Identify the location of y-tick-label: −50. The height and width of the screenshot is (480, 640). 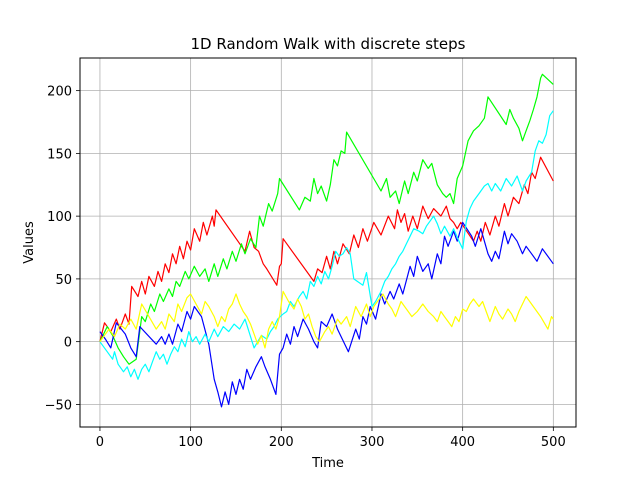
(58, 405).